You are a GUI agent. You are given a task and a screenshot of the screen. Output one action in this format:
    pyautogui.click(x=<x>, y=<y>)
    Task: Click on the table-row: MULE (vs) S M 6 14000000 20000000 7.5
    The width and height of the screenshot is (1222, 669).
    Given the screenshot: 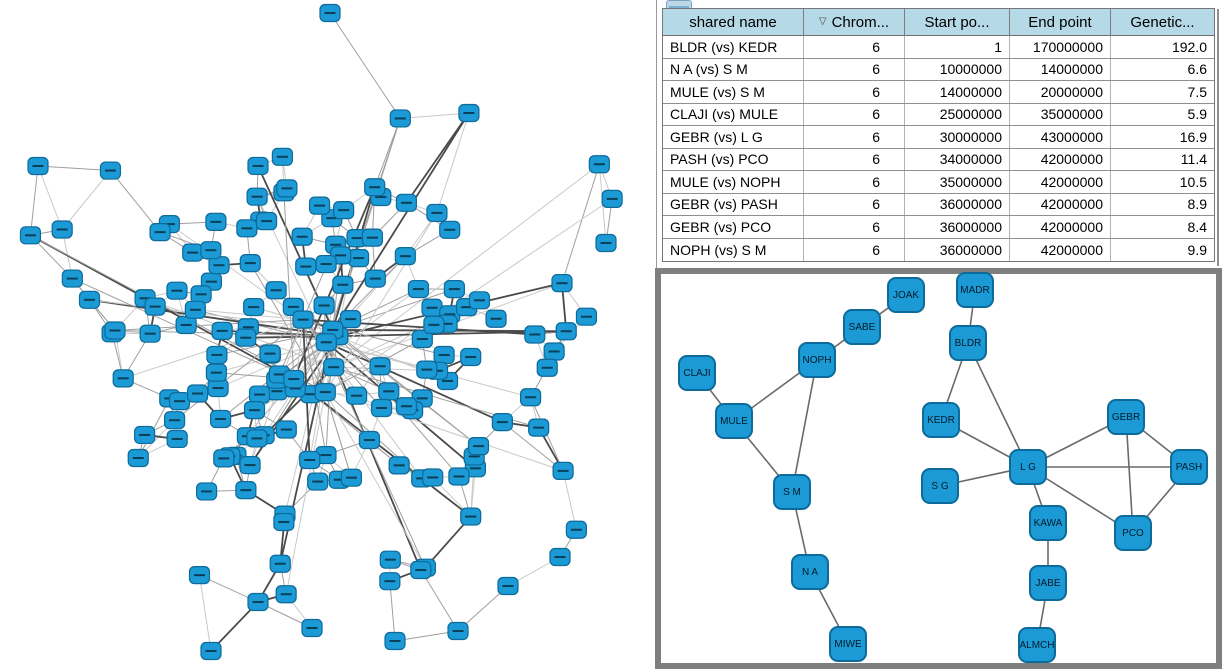 What is the action you would take?
    pyautogui.click(x=938, y=92)
    